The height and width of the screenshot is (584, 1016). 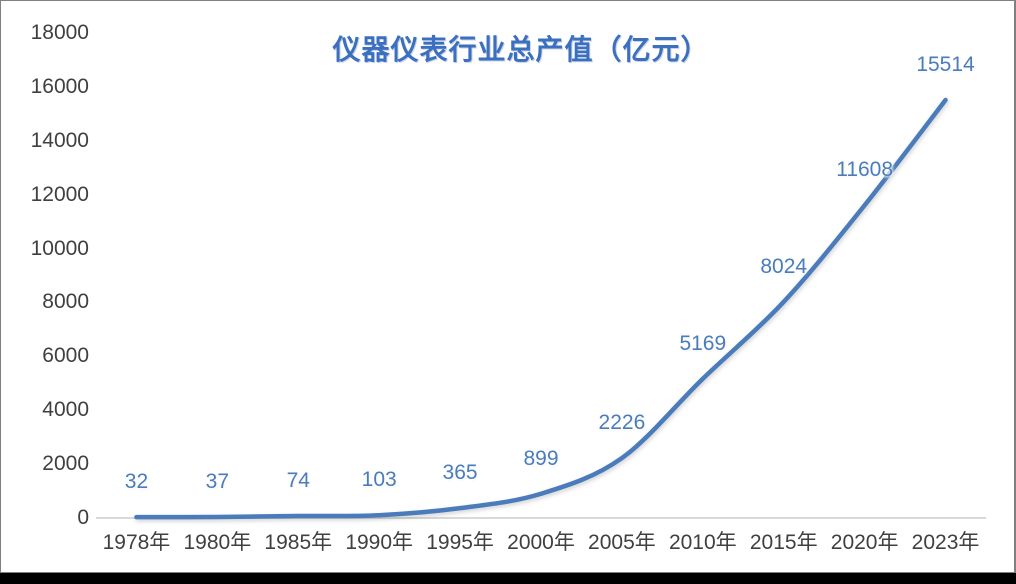 What do you see at coordinates (59, 248) in the screenshot?
I see `y-axis-tick-label: 10000` at bounding box center [59, 248].